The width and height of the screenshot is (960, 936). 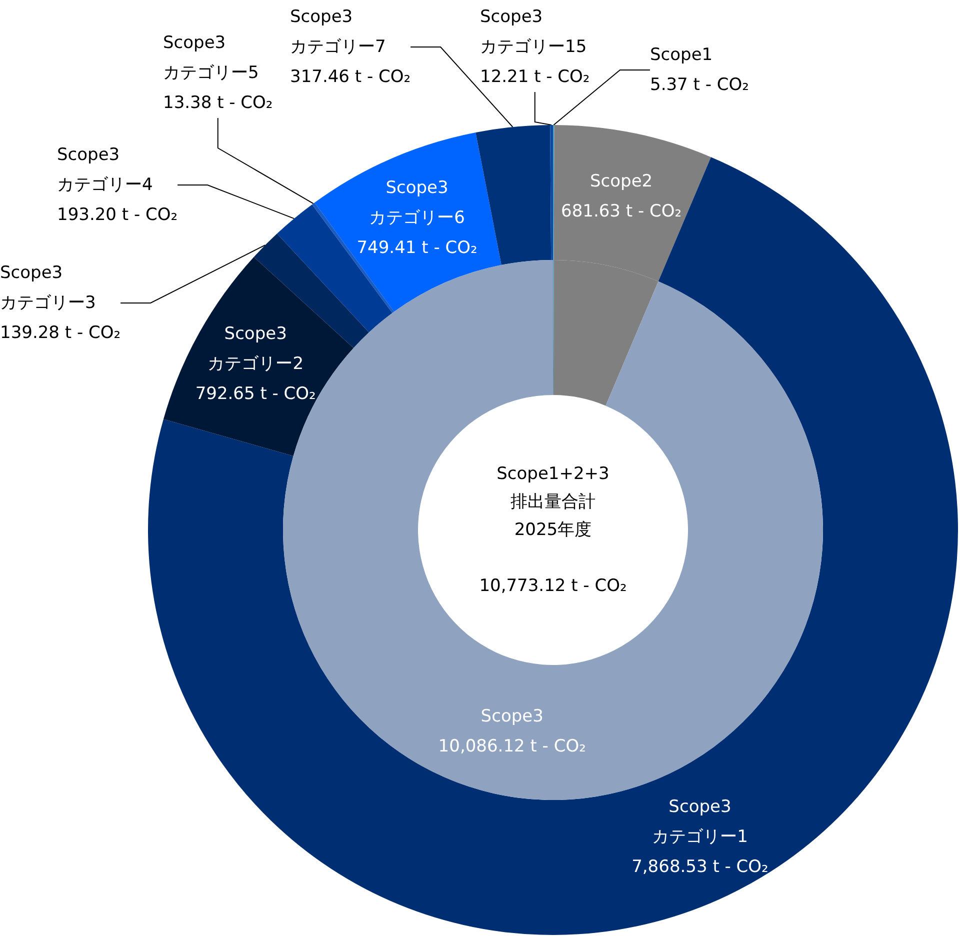 What do you see at coordinates (105, 170) in the screenshot?
I see `slice-label: Scope3 カテゴリー4` at bounding box center [105, 170].